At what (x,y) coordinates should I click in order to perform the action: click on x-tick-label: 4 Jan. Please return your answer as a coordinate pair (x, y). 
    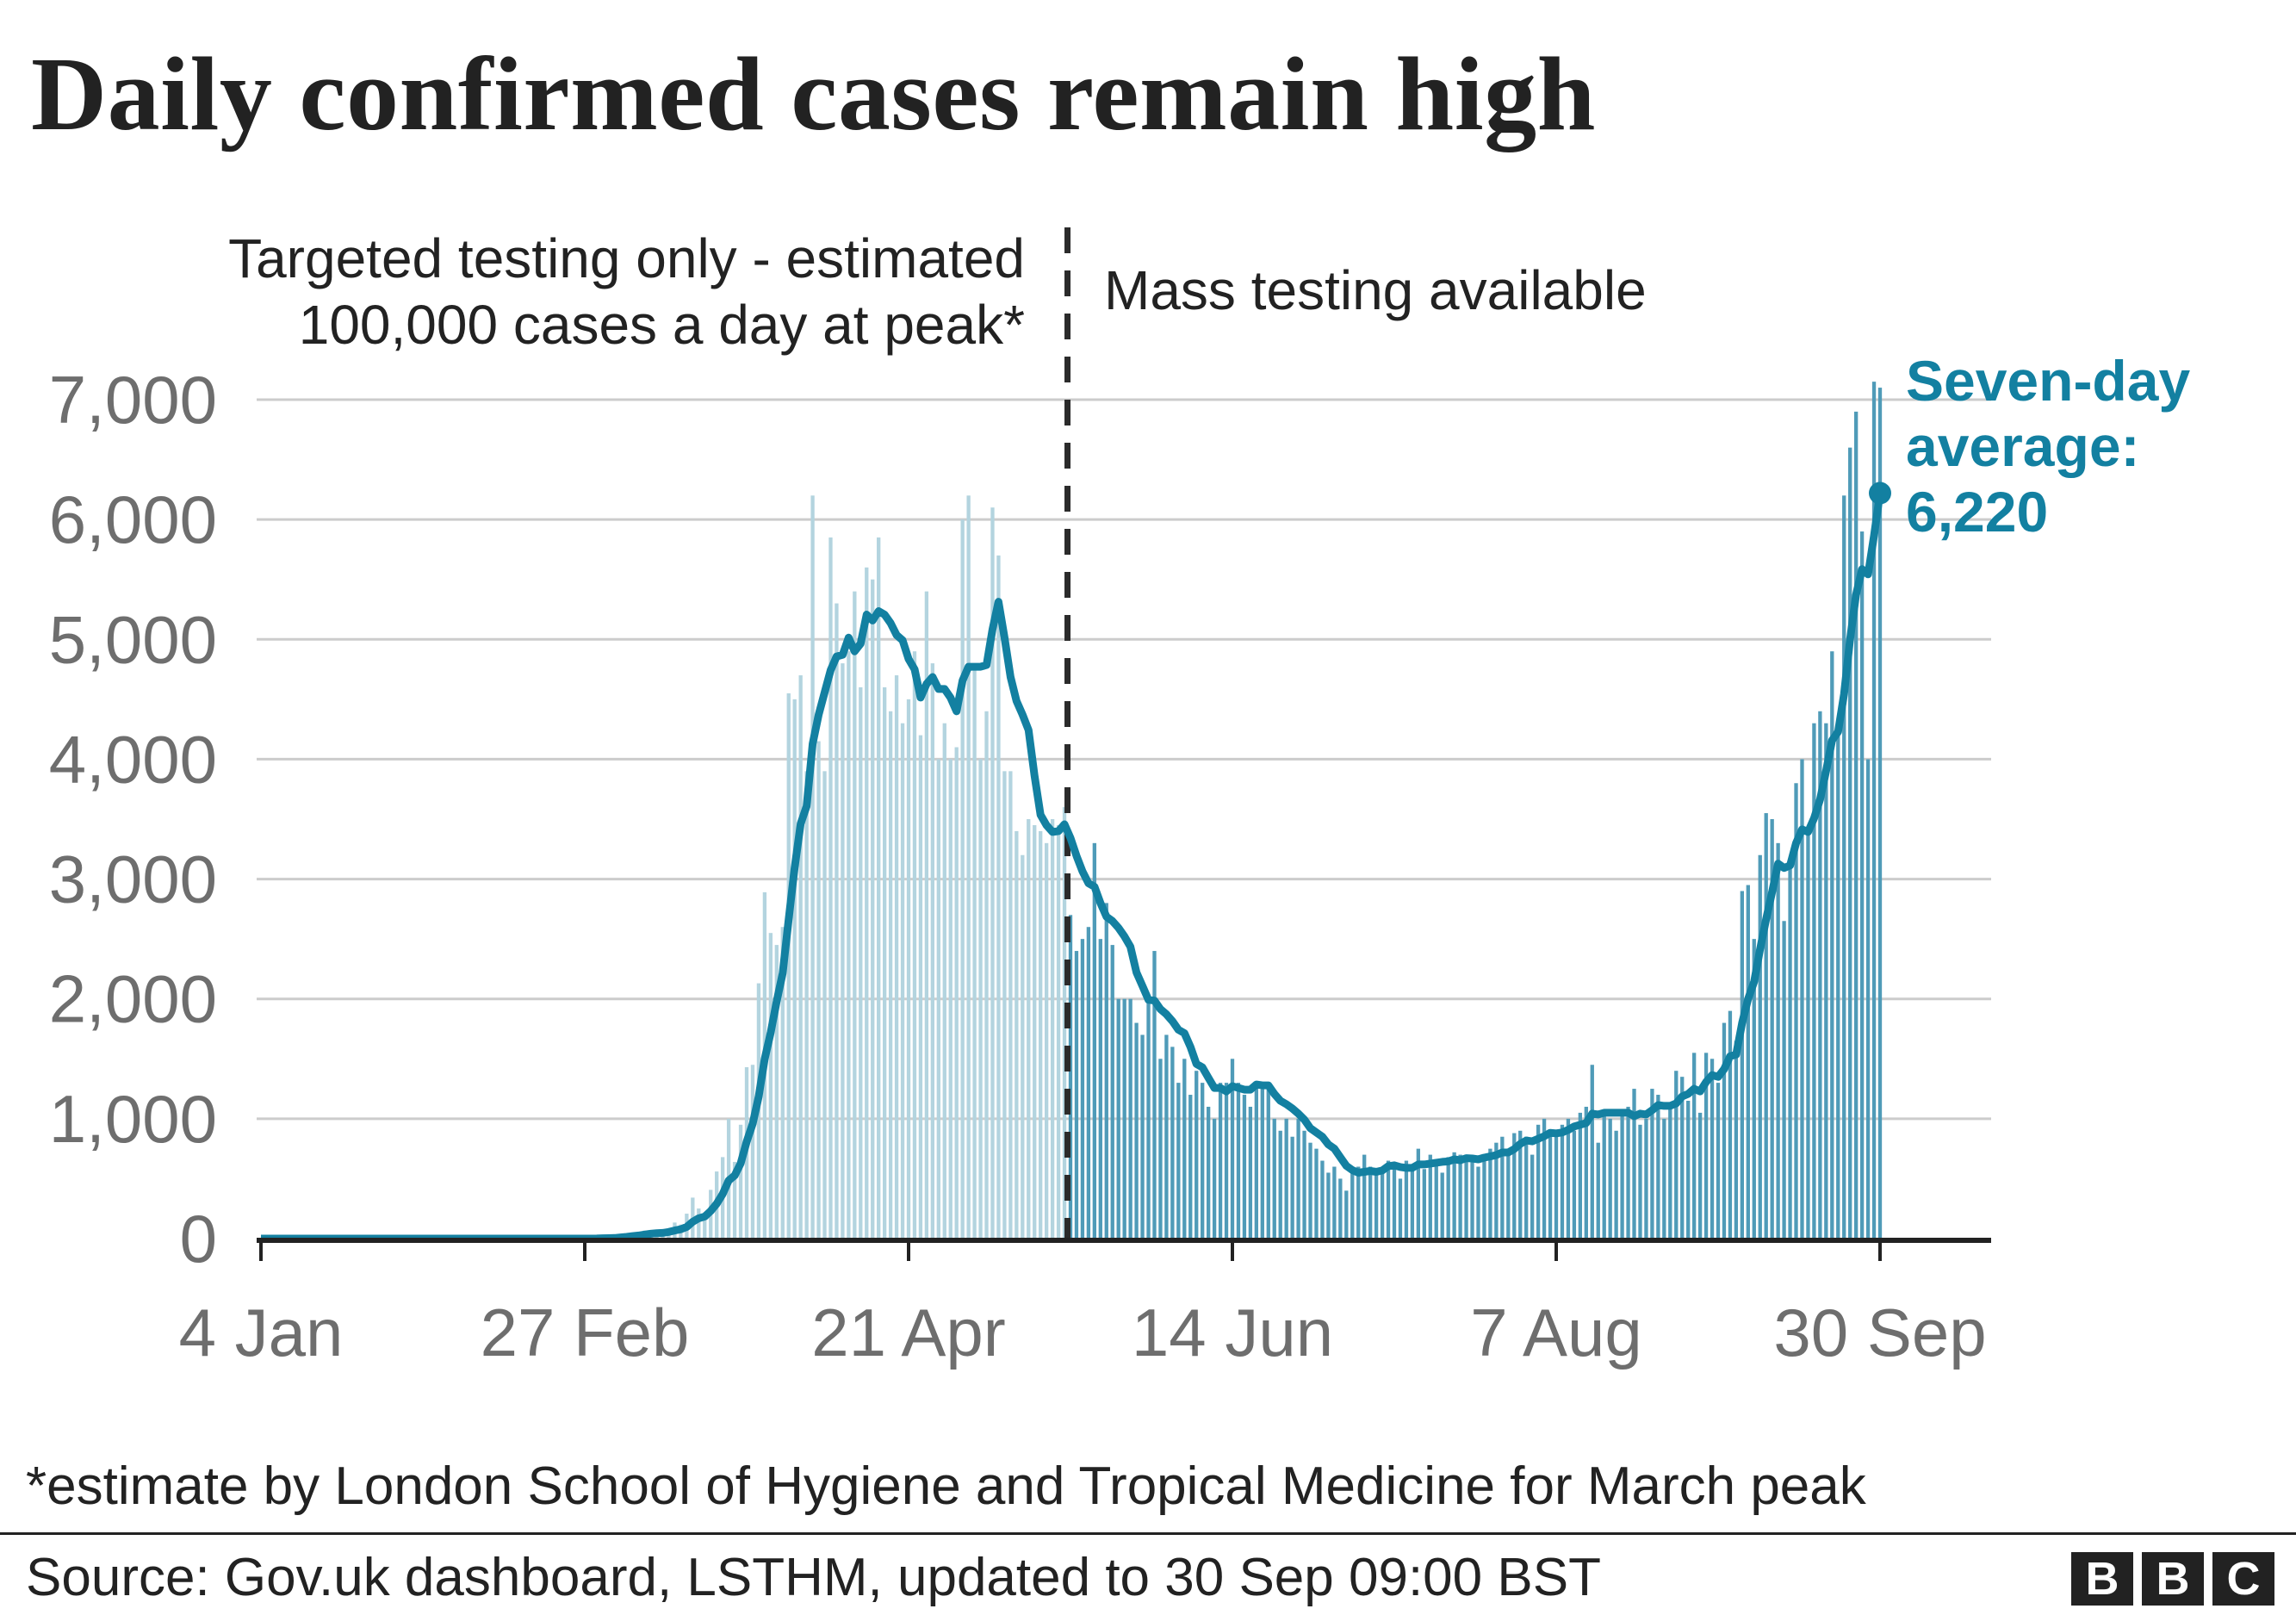
    Looking at the image, I should click on (261, 1332).